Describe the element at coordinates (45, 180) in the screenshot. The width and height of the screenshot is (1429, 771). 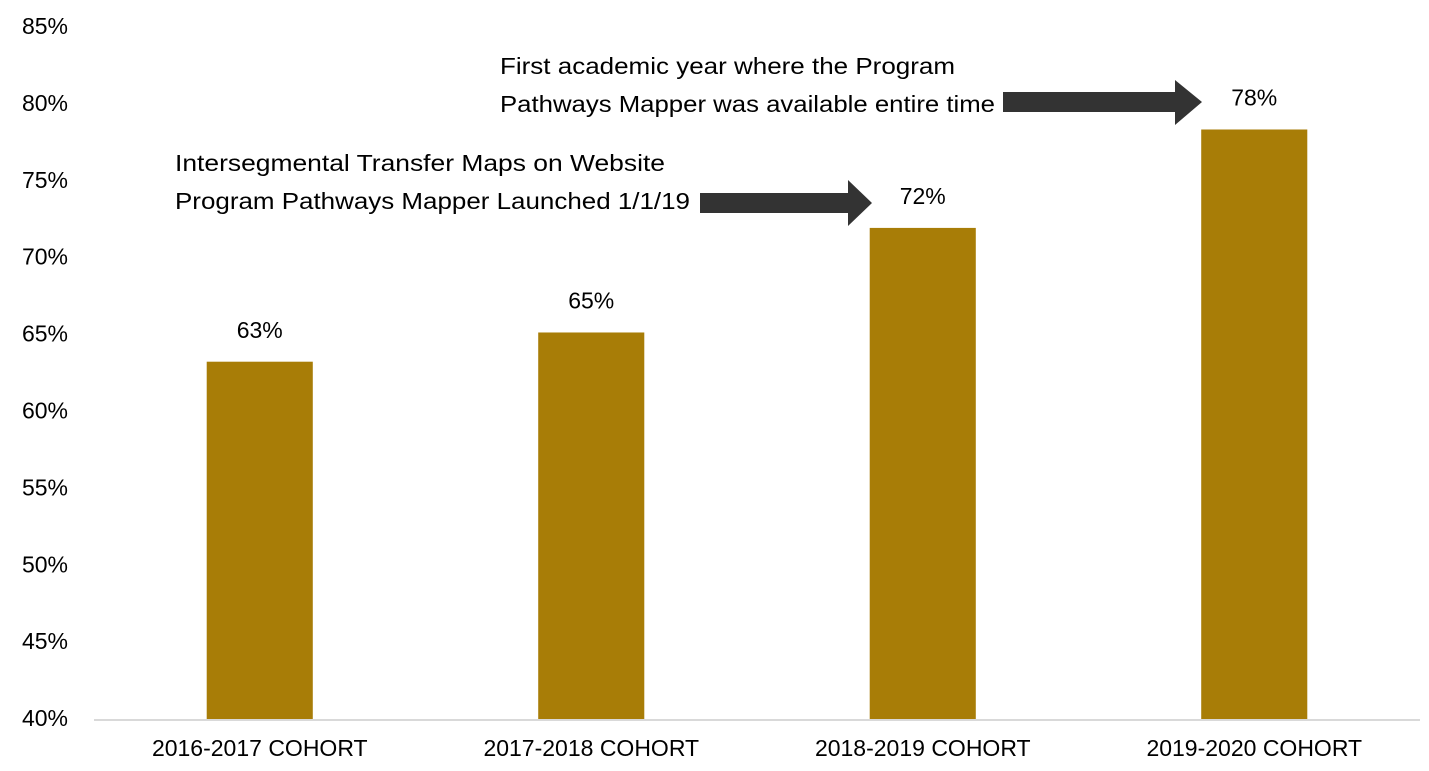
I see `y-tick-label: 75%` at that location.